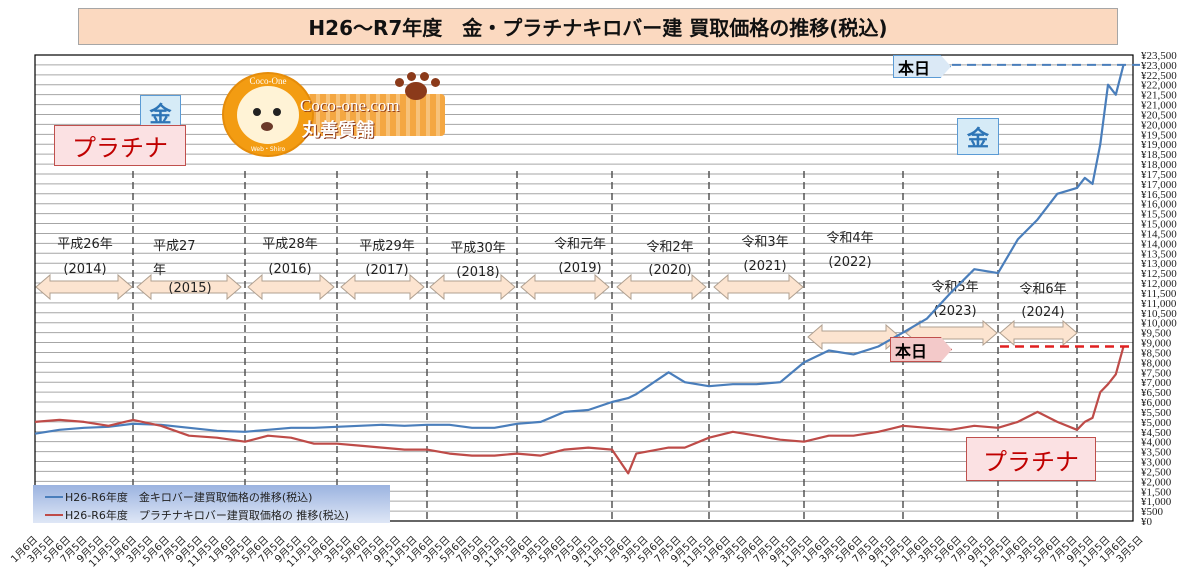 This screenshot has height=580, width=1200. What do you see at coordinates (1159, 294) in the screenshot?
I see `y-tick-label: ¥11,500` at bounding box center [1159, 294].